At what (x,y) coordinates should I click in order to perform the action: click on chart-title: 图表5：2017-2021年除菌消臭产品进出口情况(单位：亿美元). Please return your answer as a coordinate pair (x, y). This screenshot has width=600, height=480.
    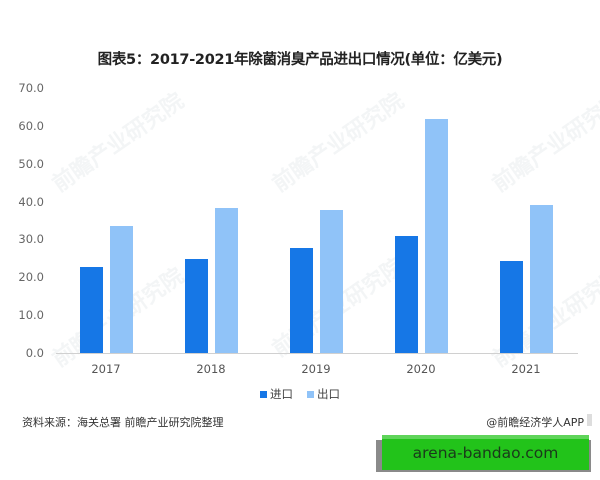
    Looking at the image, I should click on (300, 60).